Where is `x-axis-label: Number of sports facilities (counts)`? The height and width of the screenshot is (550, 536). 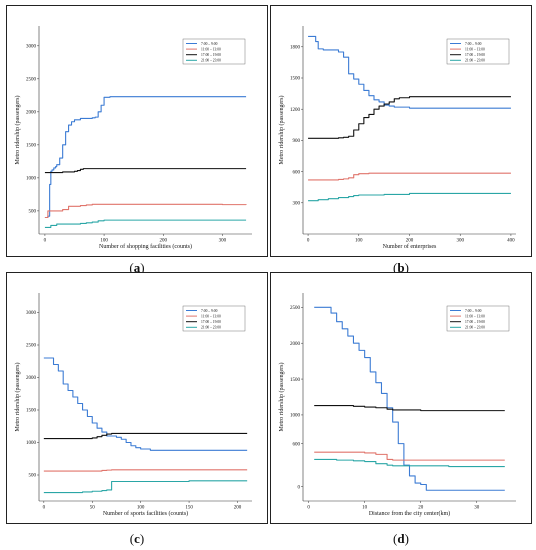 x-axis-label: Number of sports facilities (counts) is located at coordinates (145, 513).